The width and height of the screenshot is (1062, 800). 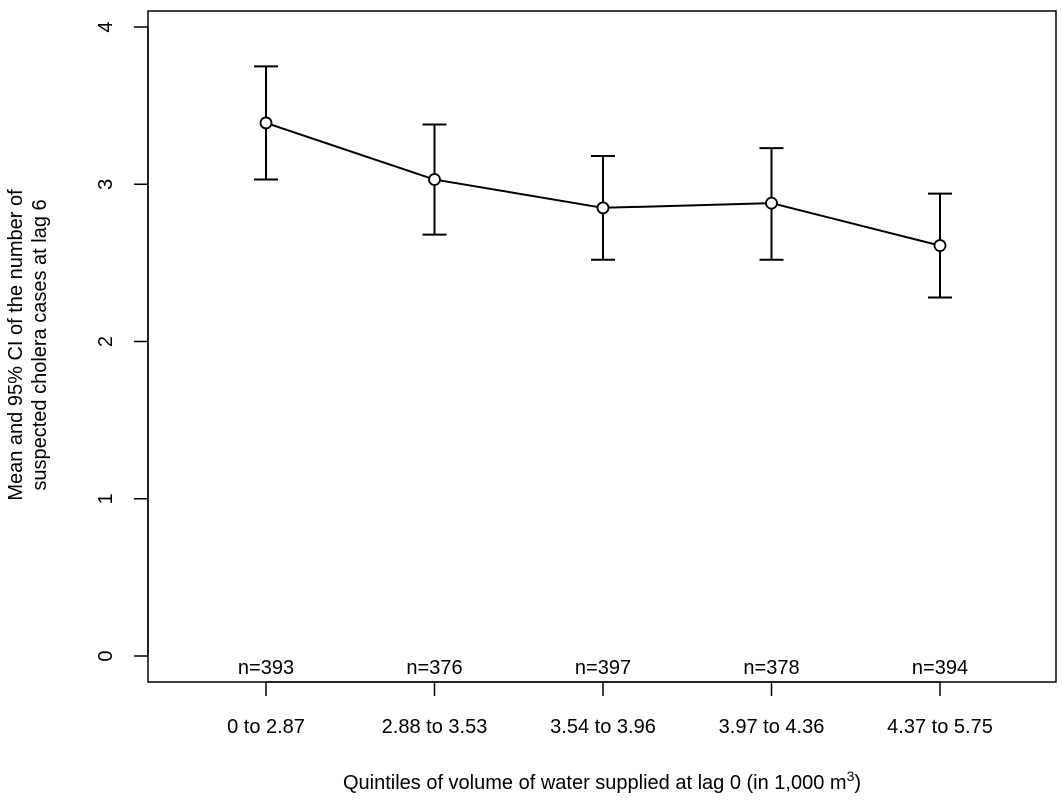 I want to click on sample-size-label: n=393, so click(x=266, y=668).